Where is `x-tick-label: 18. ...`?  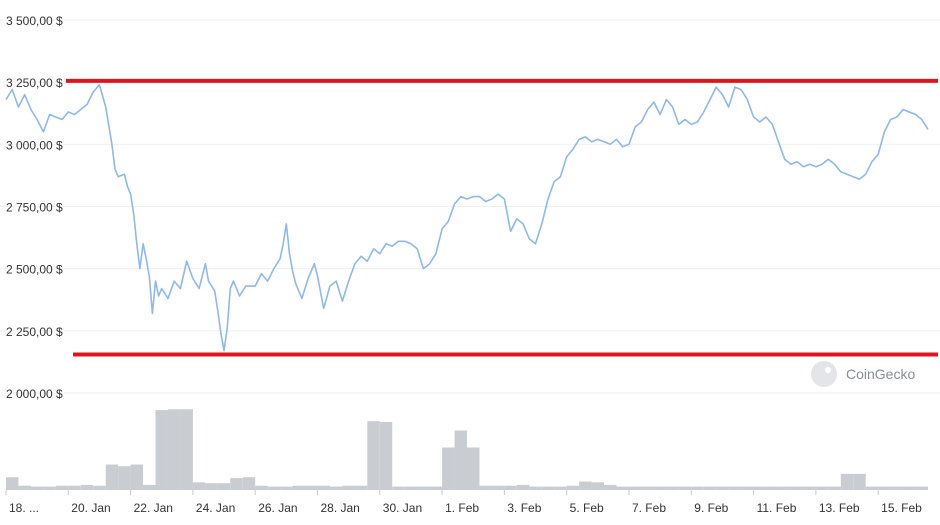 x-tick-label: 18. ... is located at coordinates (24, 508).